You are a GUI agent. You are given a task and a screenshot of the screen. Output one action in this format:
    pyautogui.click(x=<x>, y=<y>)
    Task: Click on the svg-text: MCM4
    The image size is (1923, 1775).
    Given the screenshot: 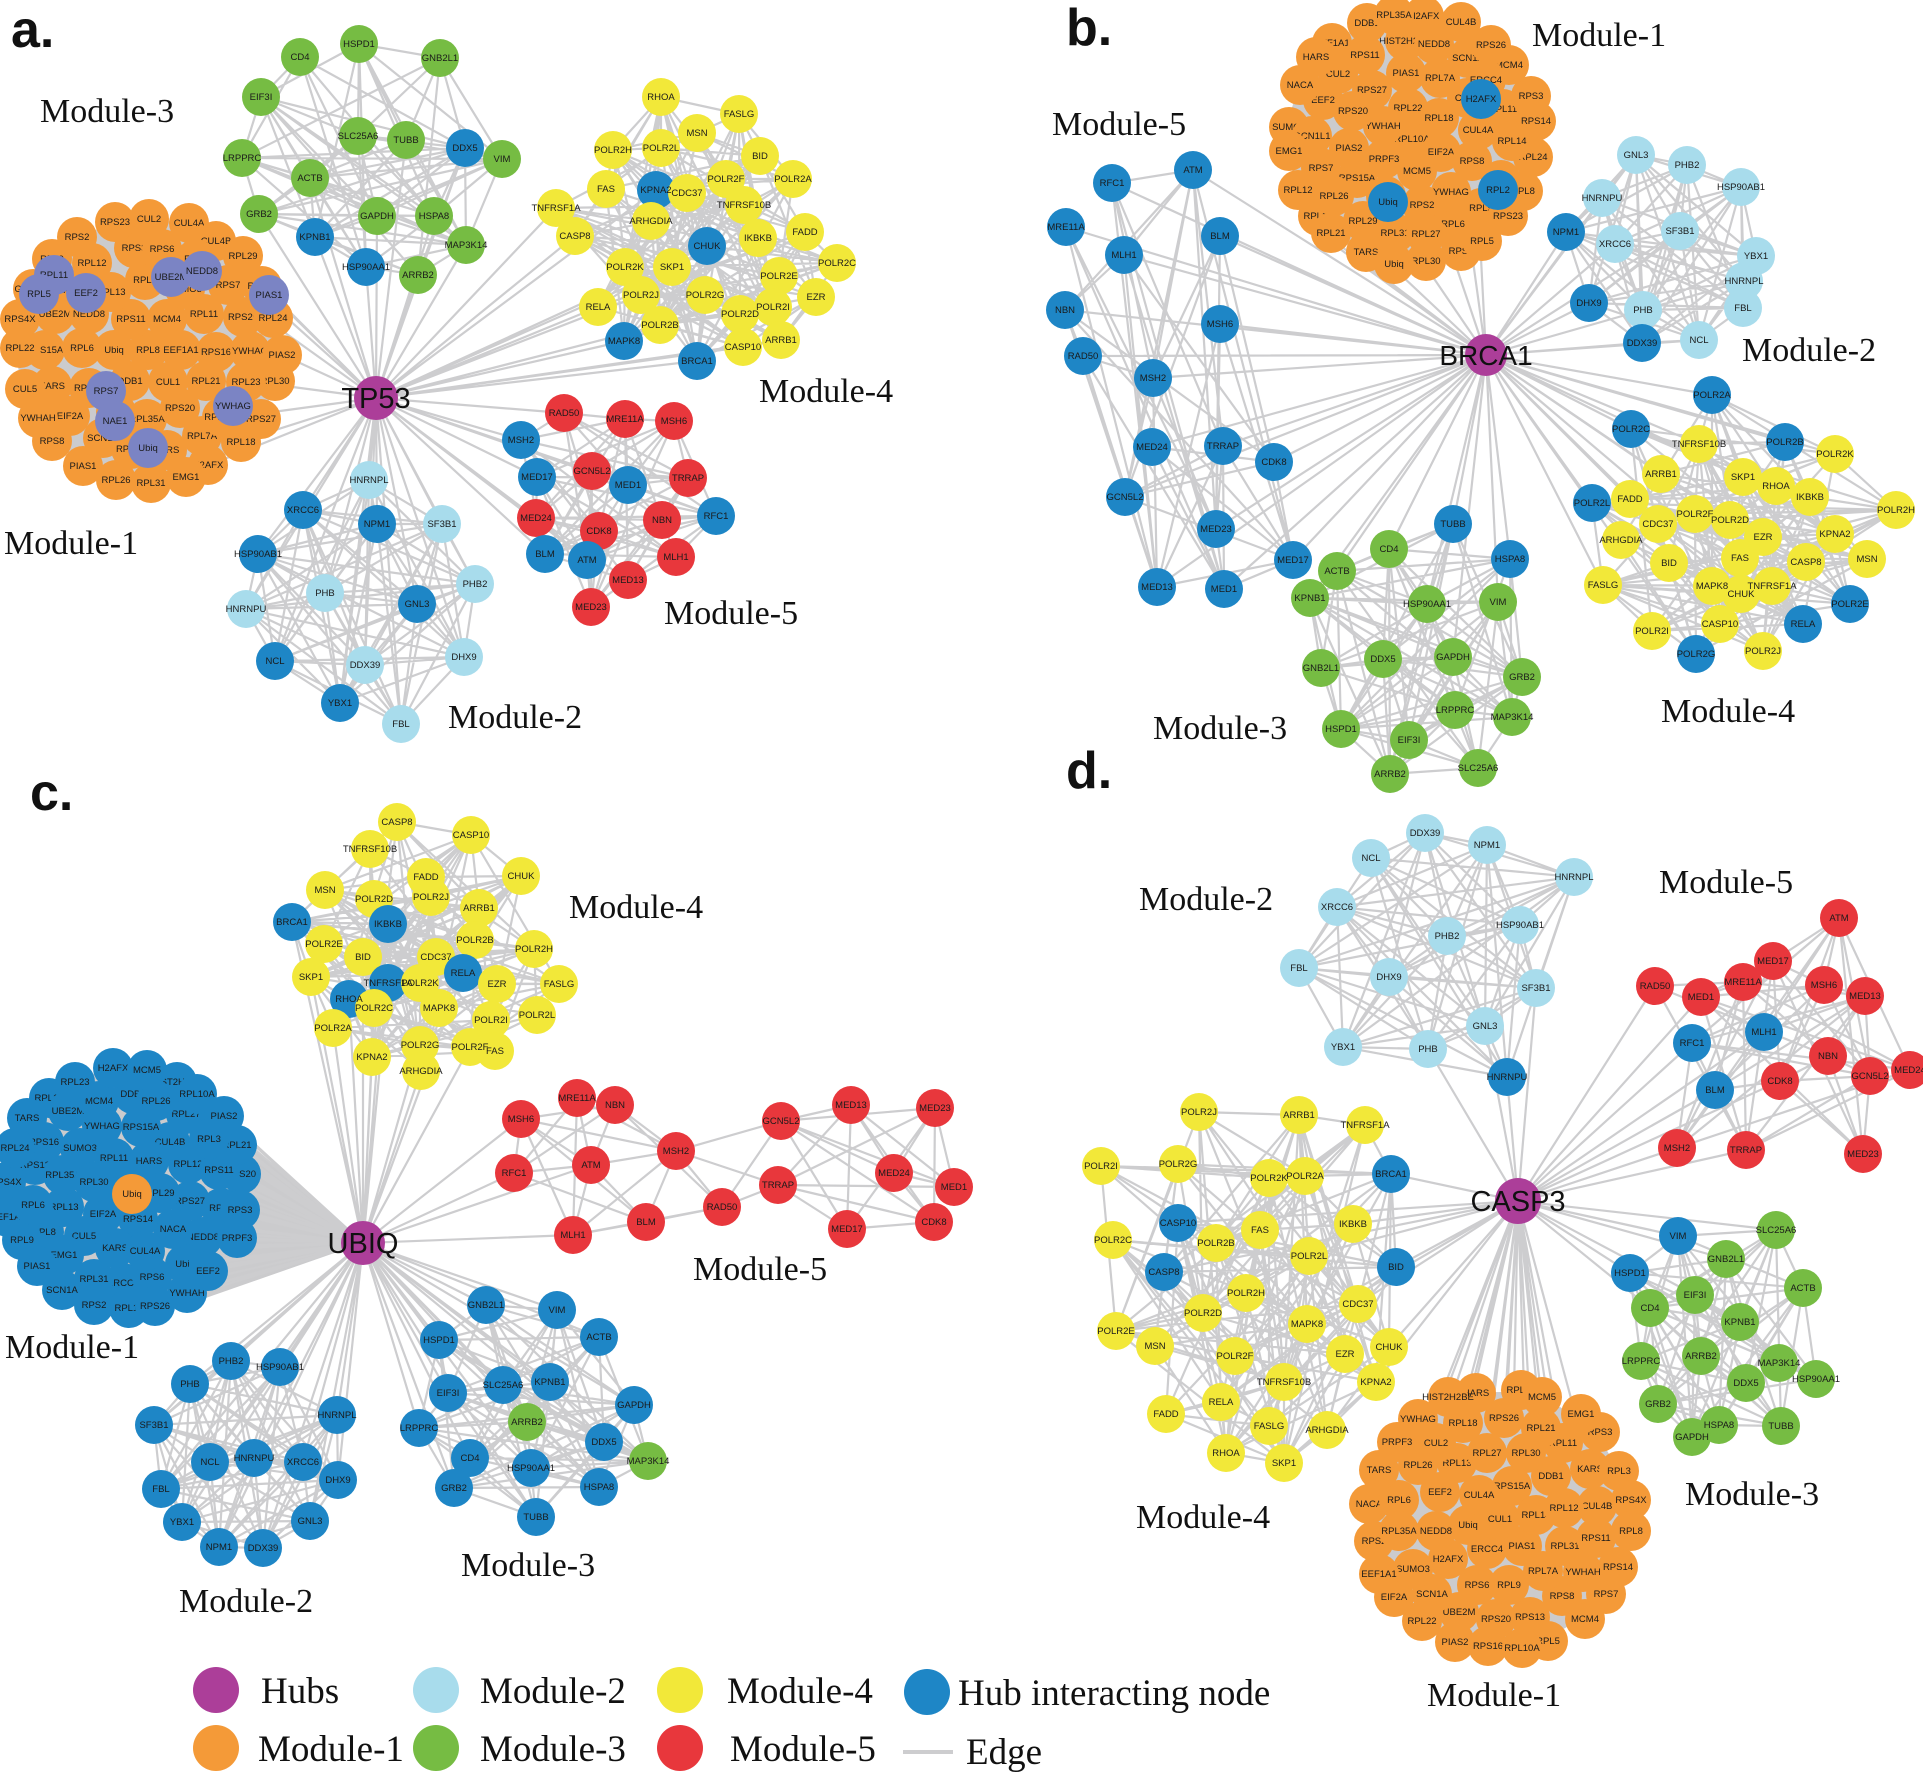 What is the action you would take?
    pyautogui.click(x=1585, y=1619)
    